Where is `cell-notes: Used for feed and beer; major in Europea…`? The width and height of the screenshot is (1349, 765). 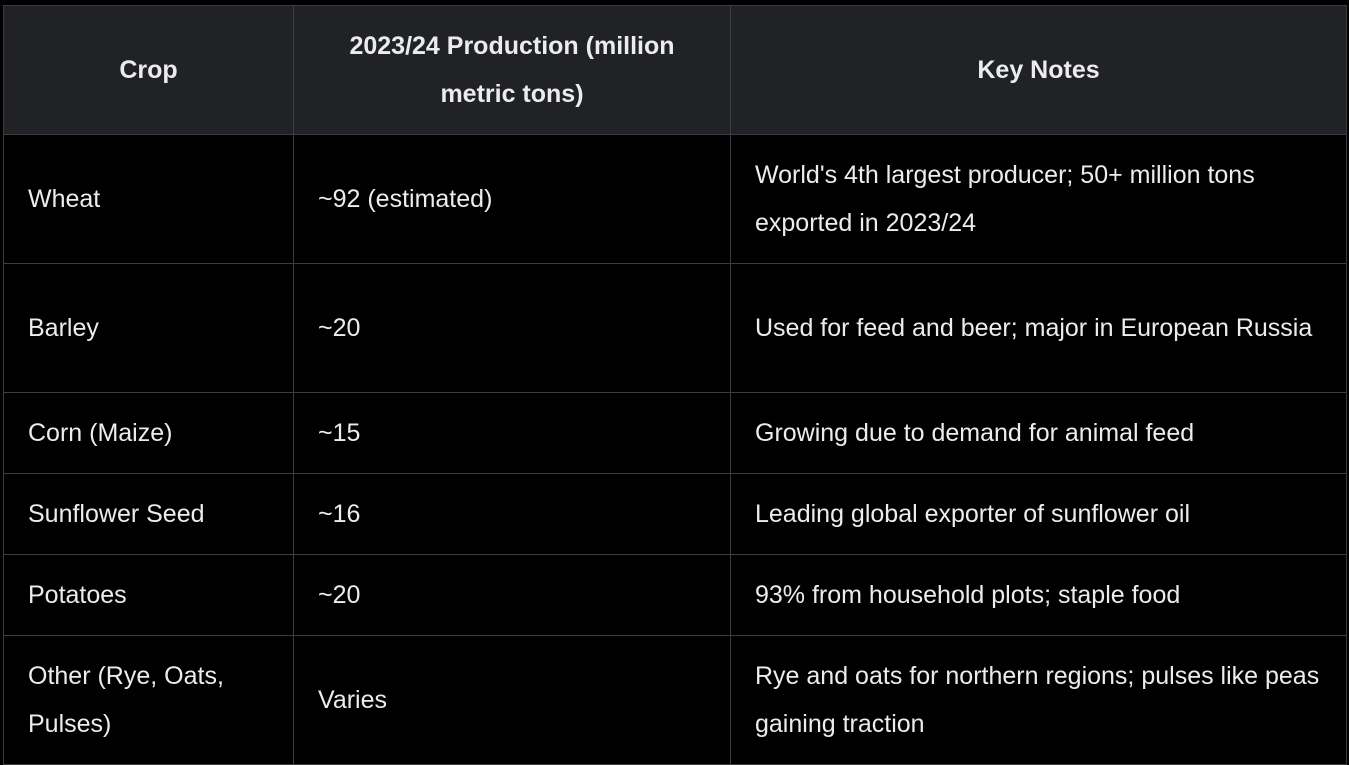
cell-notes: Used for feed and beer; major in Europea… is located at coordinates (1038, 328).